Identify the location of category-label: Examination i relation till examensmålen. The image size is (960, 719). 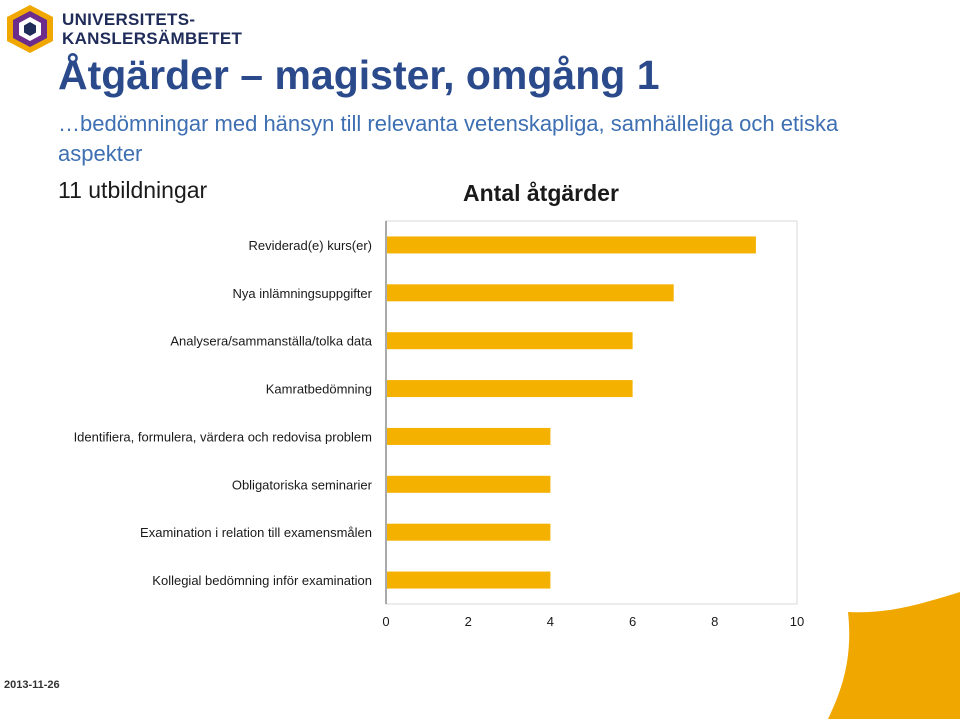
(256, 532).